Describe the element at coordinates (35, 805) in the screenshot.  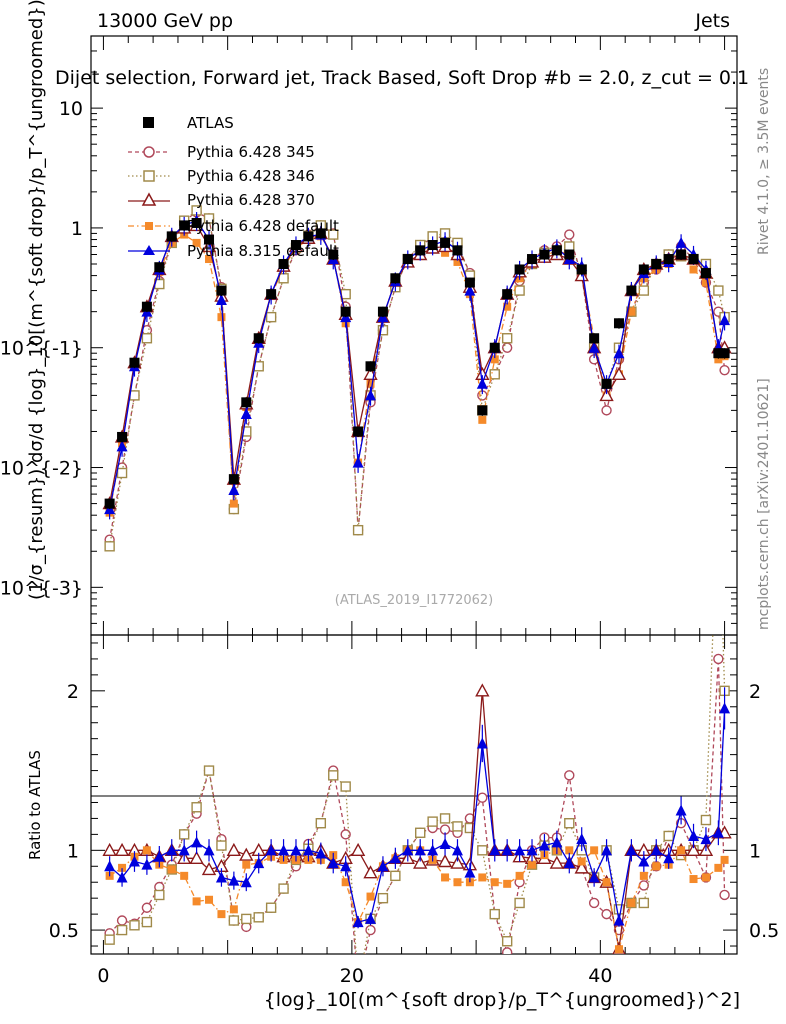
I see `ratio-y-axis-label: Ratio to ATLAS` at that location.